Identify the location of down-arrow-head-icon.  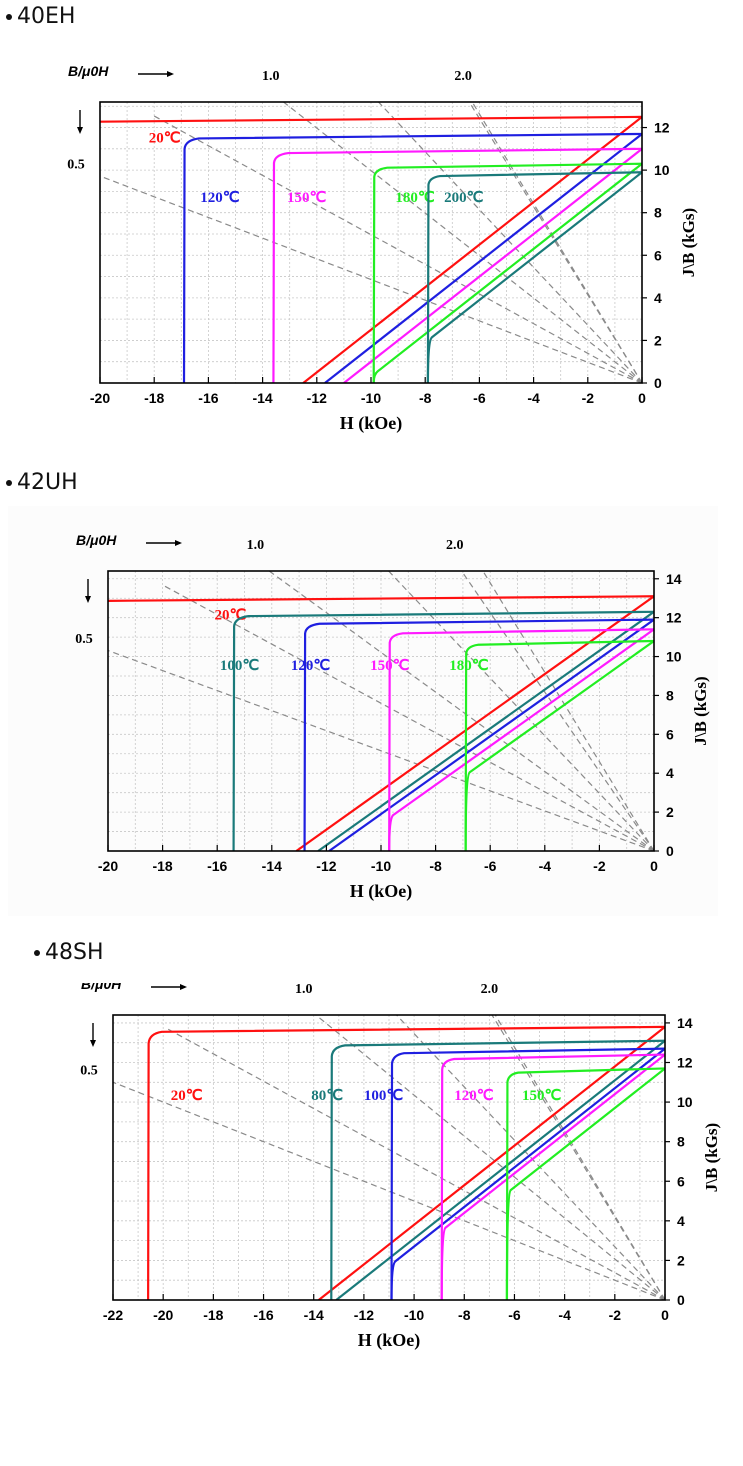
(88, 599).